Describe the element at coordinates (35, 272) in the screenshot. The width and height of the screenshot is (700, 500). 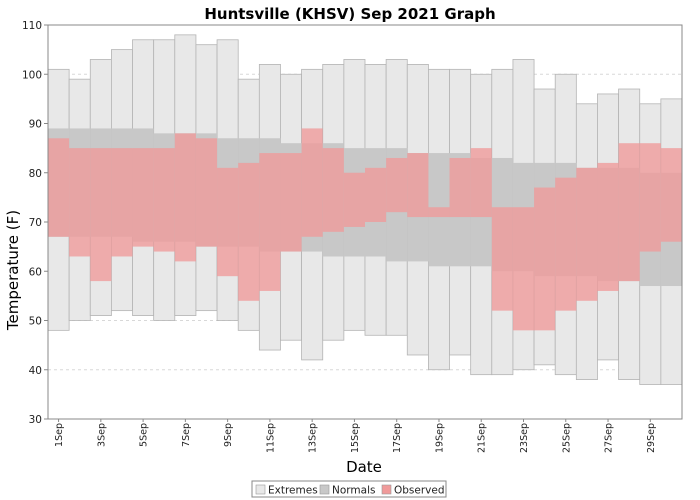
I see `y-tick-label: 60` at that location.